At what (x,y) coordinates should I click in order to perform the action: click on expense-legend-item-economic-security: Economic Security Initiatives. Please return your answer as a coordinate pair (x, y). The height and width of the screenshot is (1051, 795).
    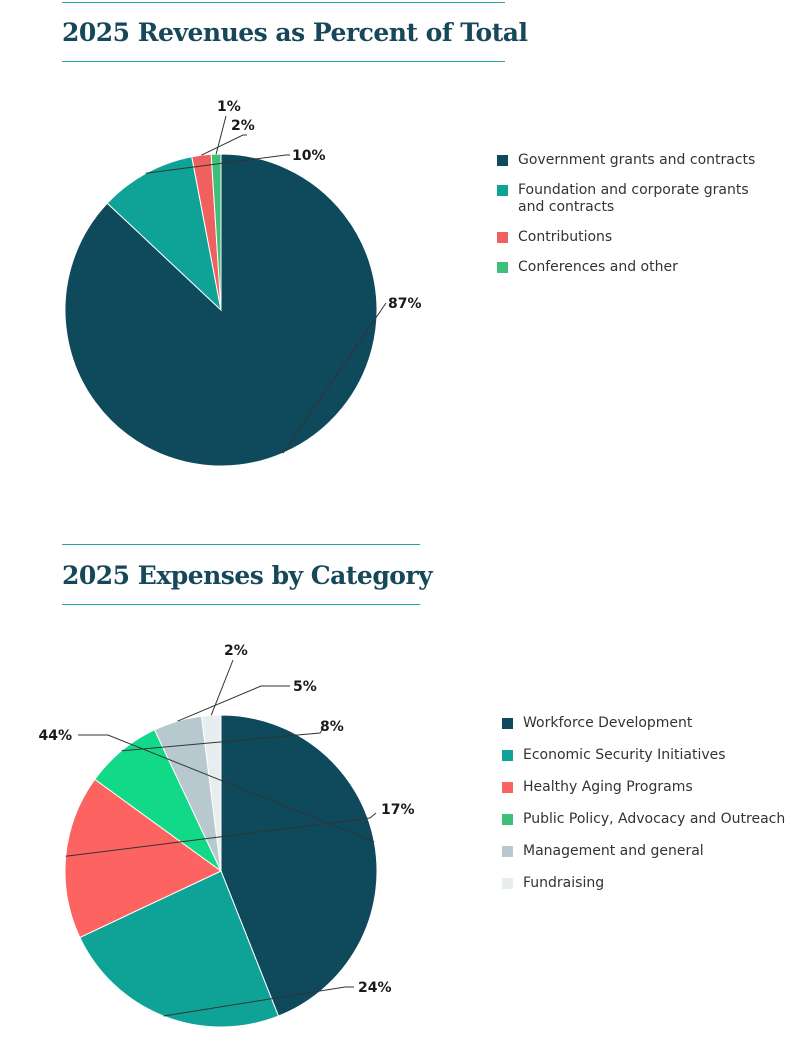
    Looking at the image, I should click on (614, 755).